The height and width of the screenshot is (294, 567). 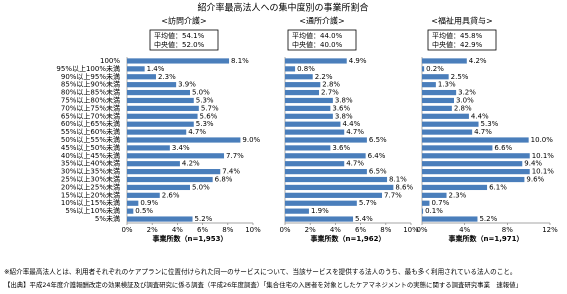 What do you see at coordinates (251, 140) in the screenshot?
I see `value-label: 9.0%` at bounding box center [251, 140].